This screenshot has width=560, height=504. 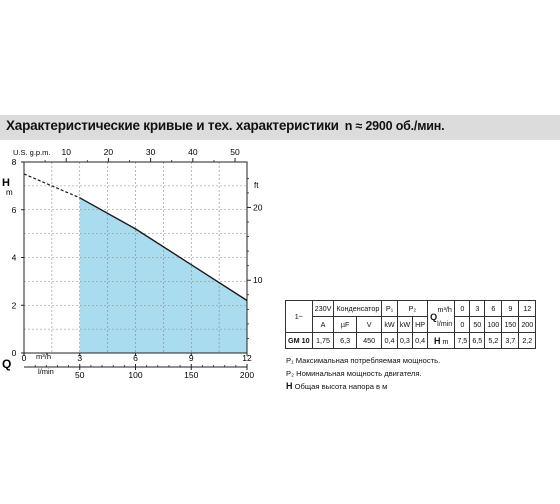 What do you see at coordinates (412, 308) in the screenshot?
I see `p2-cell: P₂` at bounding box center [412, 308].